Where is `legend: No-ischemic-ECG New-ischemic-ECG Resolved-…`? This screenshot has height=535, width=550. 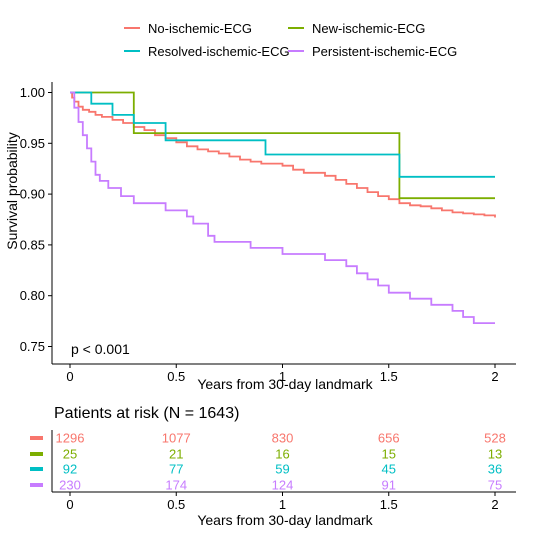 legend: No-ischemic-ECG New-ischemic-ECG Resolved-… is located at coordinates (290, 40).